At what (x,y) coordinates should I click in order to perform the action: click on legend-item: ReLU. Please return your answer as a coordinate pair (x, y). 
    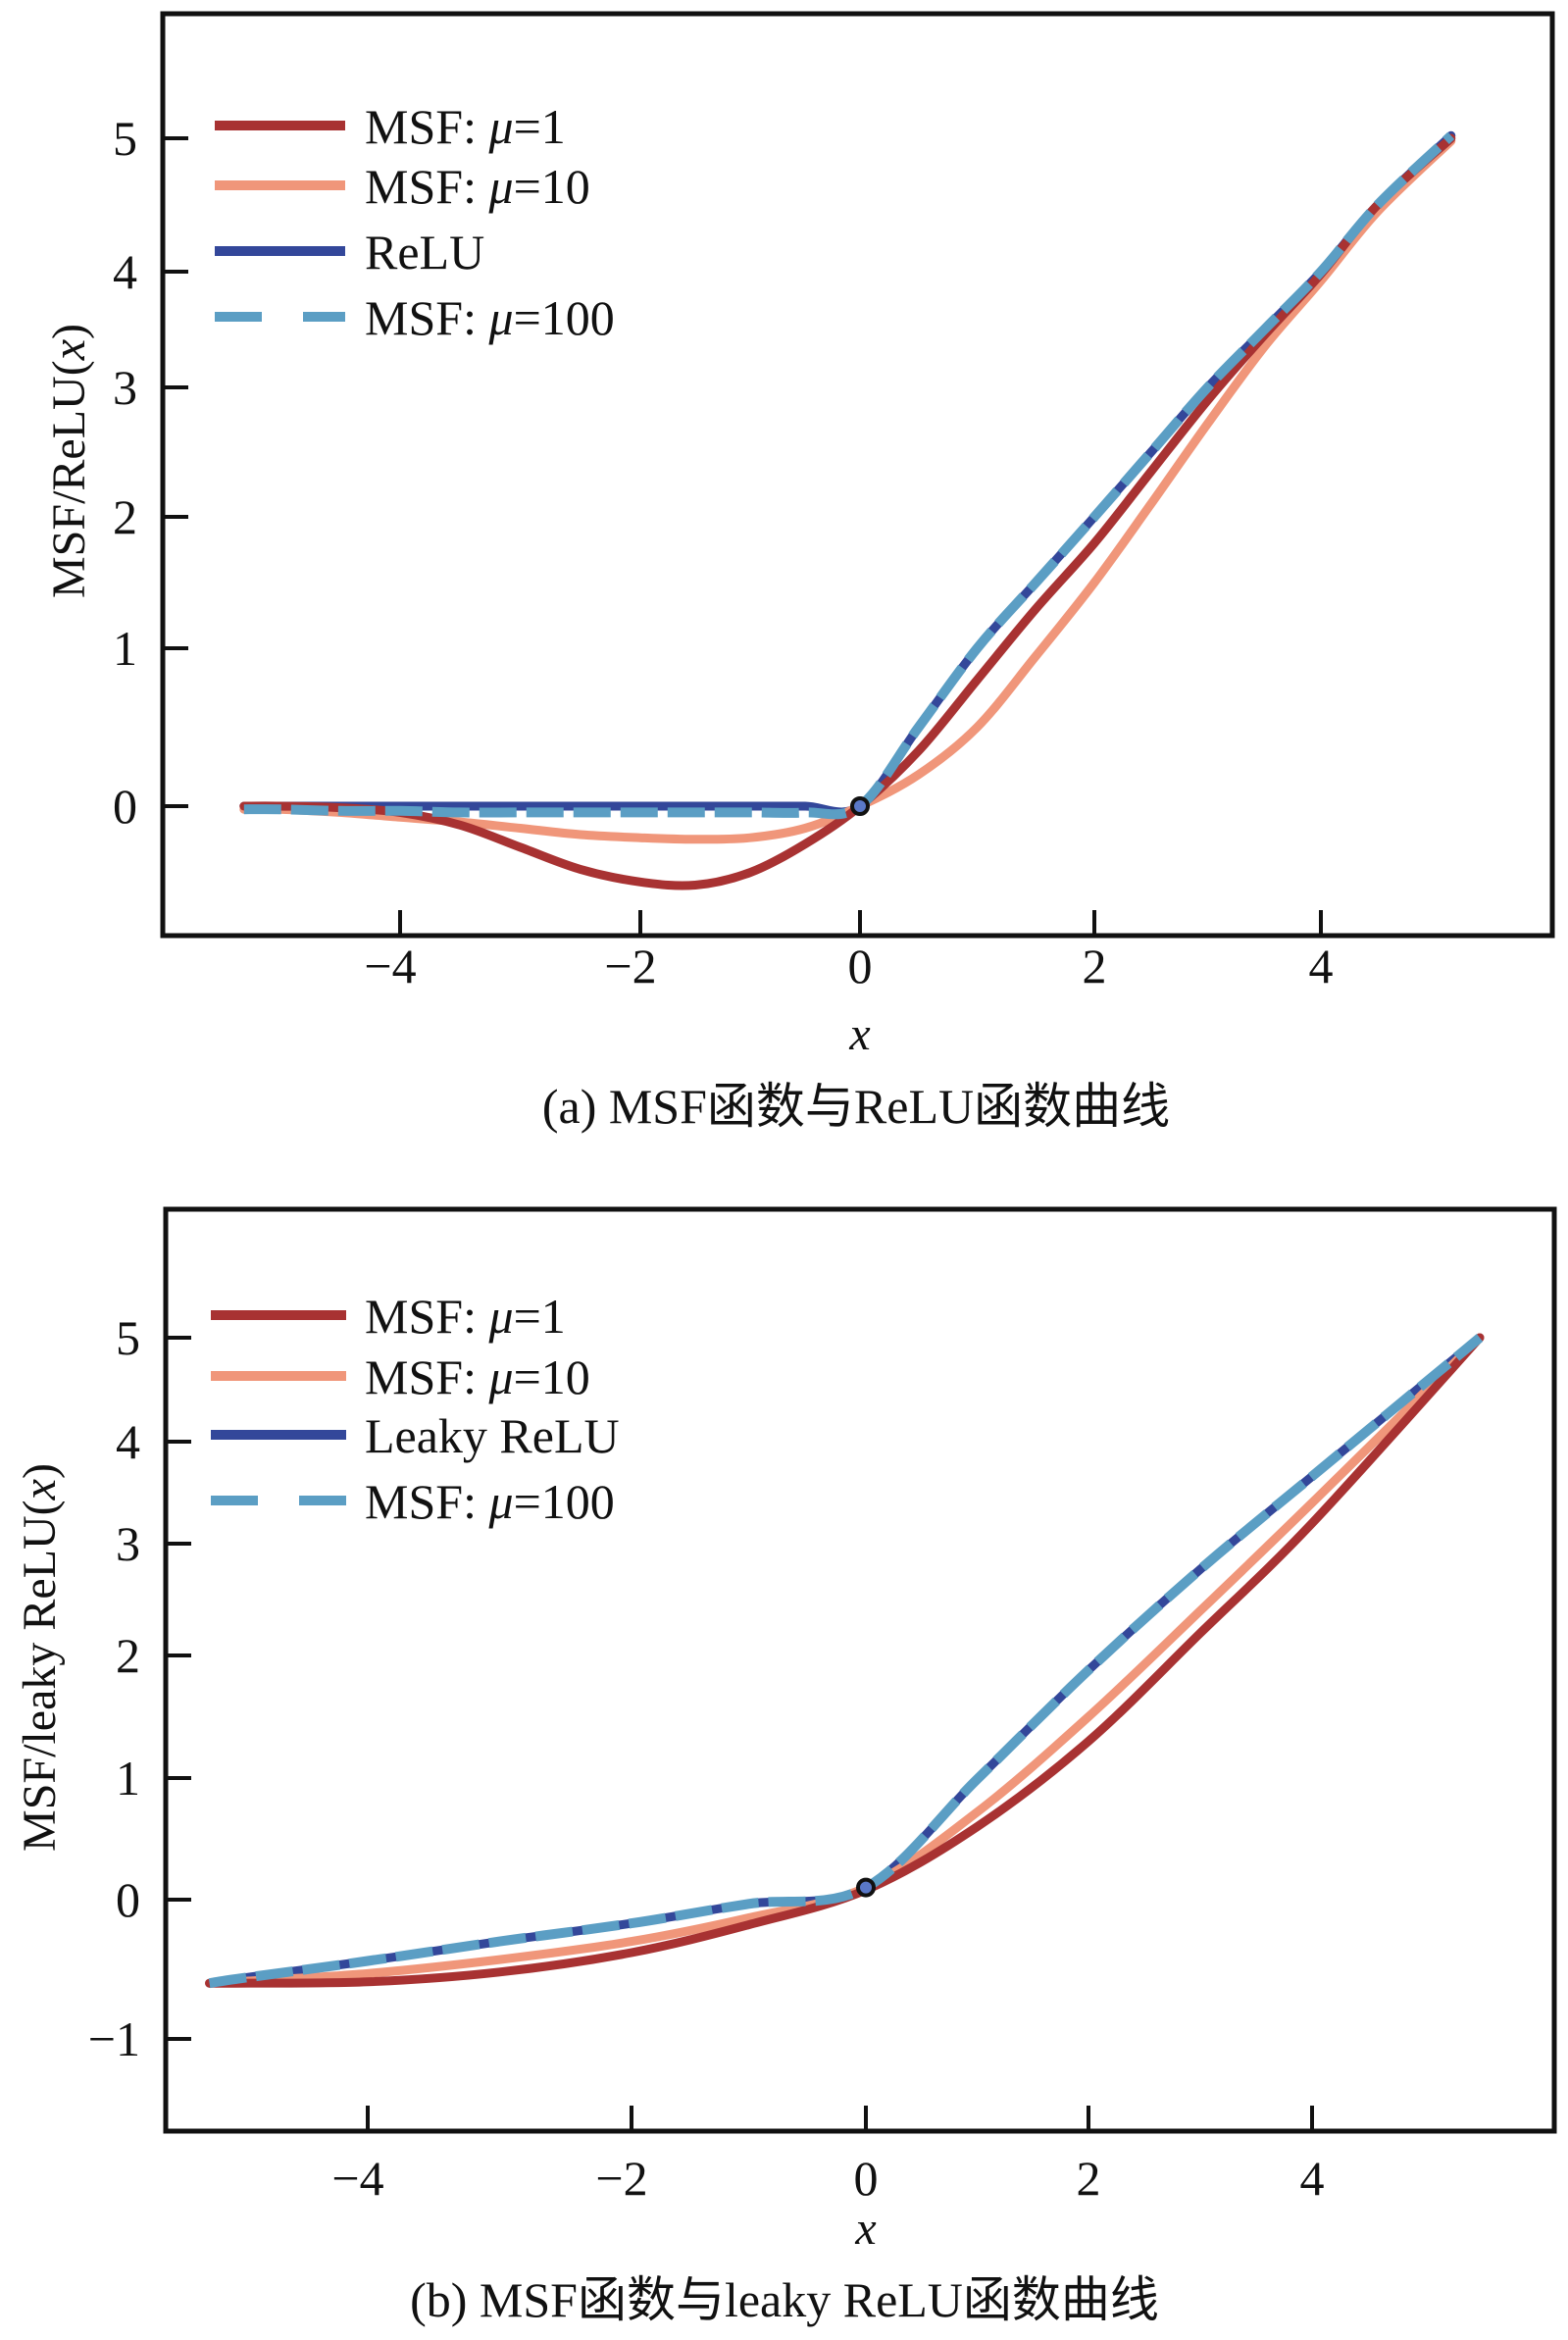
    Looking at the image, I should click on (349, 252).